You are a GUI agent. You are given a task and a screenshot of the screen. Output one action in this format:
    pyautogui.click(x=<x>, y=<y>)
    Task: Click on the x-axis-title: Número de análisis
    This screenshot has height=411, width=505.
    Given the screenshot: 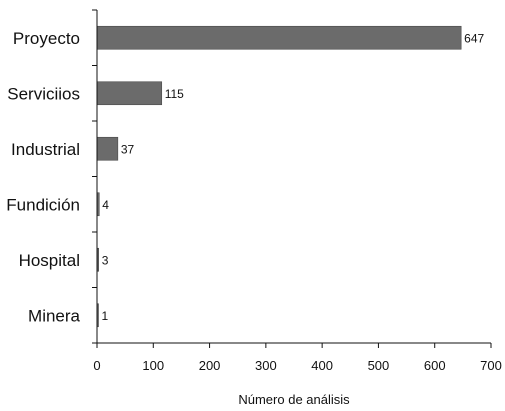 What is the action you would take?
    pyautogui.click(x=294, y=399)
    